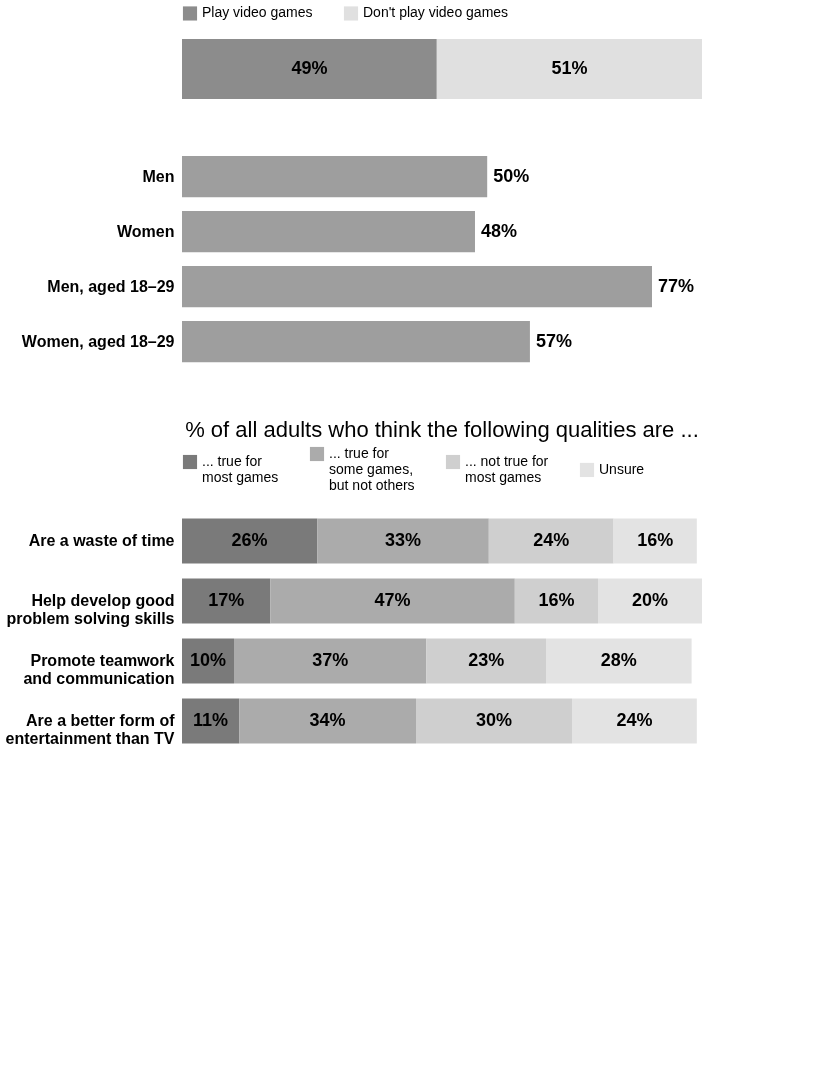  I want to click on y-tick-label: Women, so click(146, 231).